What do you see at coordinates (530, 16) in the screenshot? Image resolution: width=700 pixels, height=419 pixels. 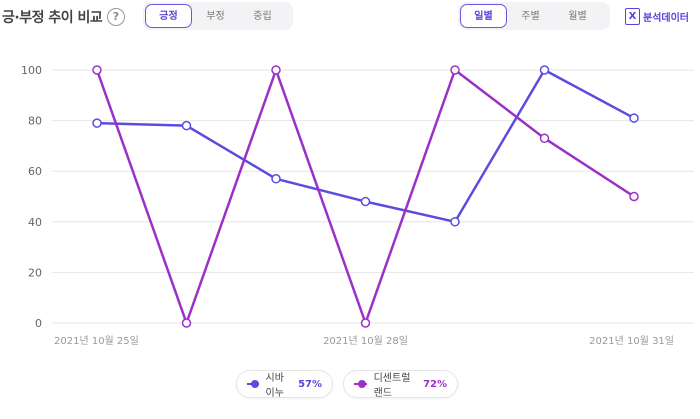 I see `period-weekly-button: 주별` at bounding box center [530, 16].